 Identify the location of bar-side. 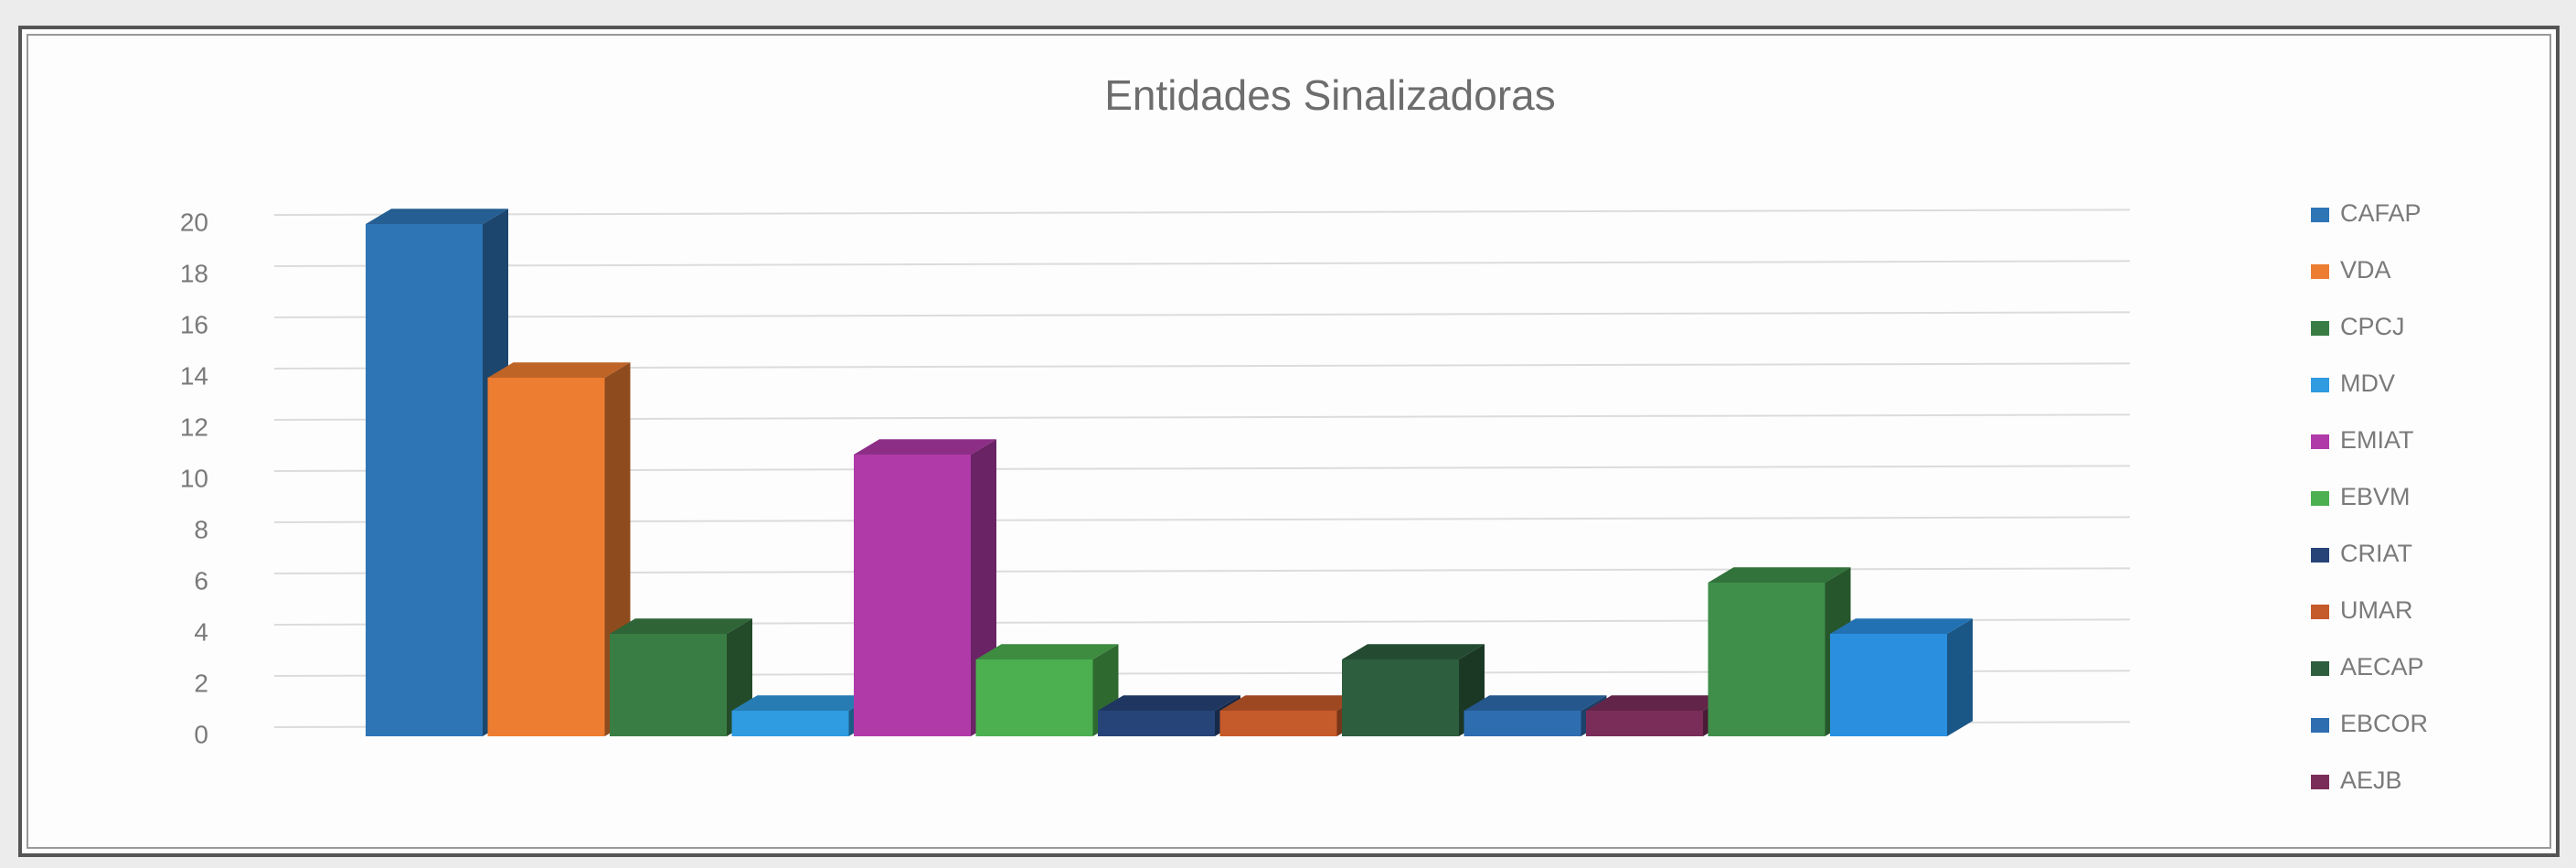
(1960, 677).